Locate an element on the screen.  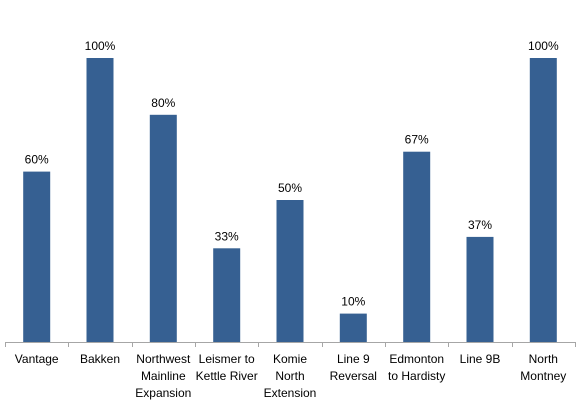
category-label-line: Montney is located at coordinates (543, 376).